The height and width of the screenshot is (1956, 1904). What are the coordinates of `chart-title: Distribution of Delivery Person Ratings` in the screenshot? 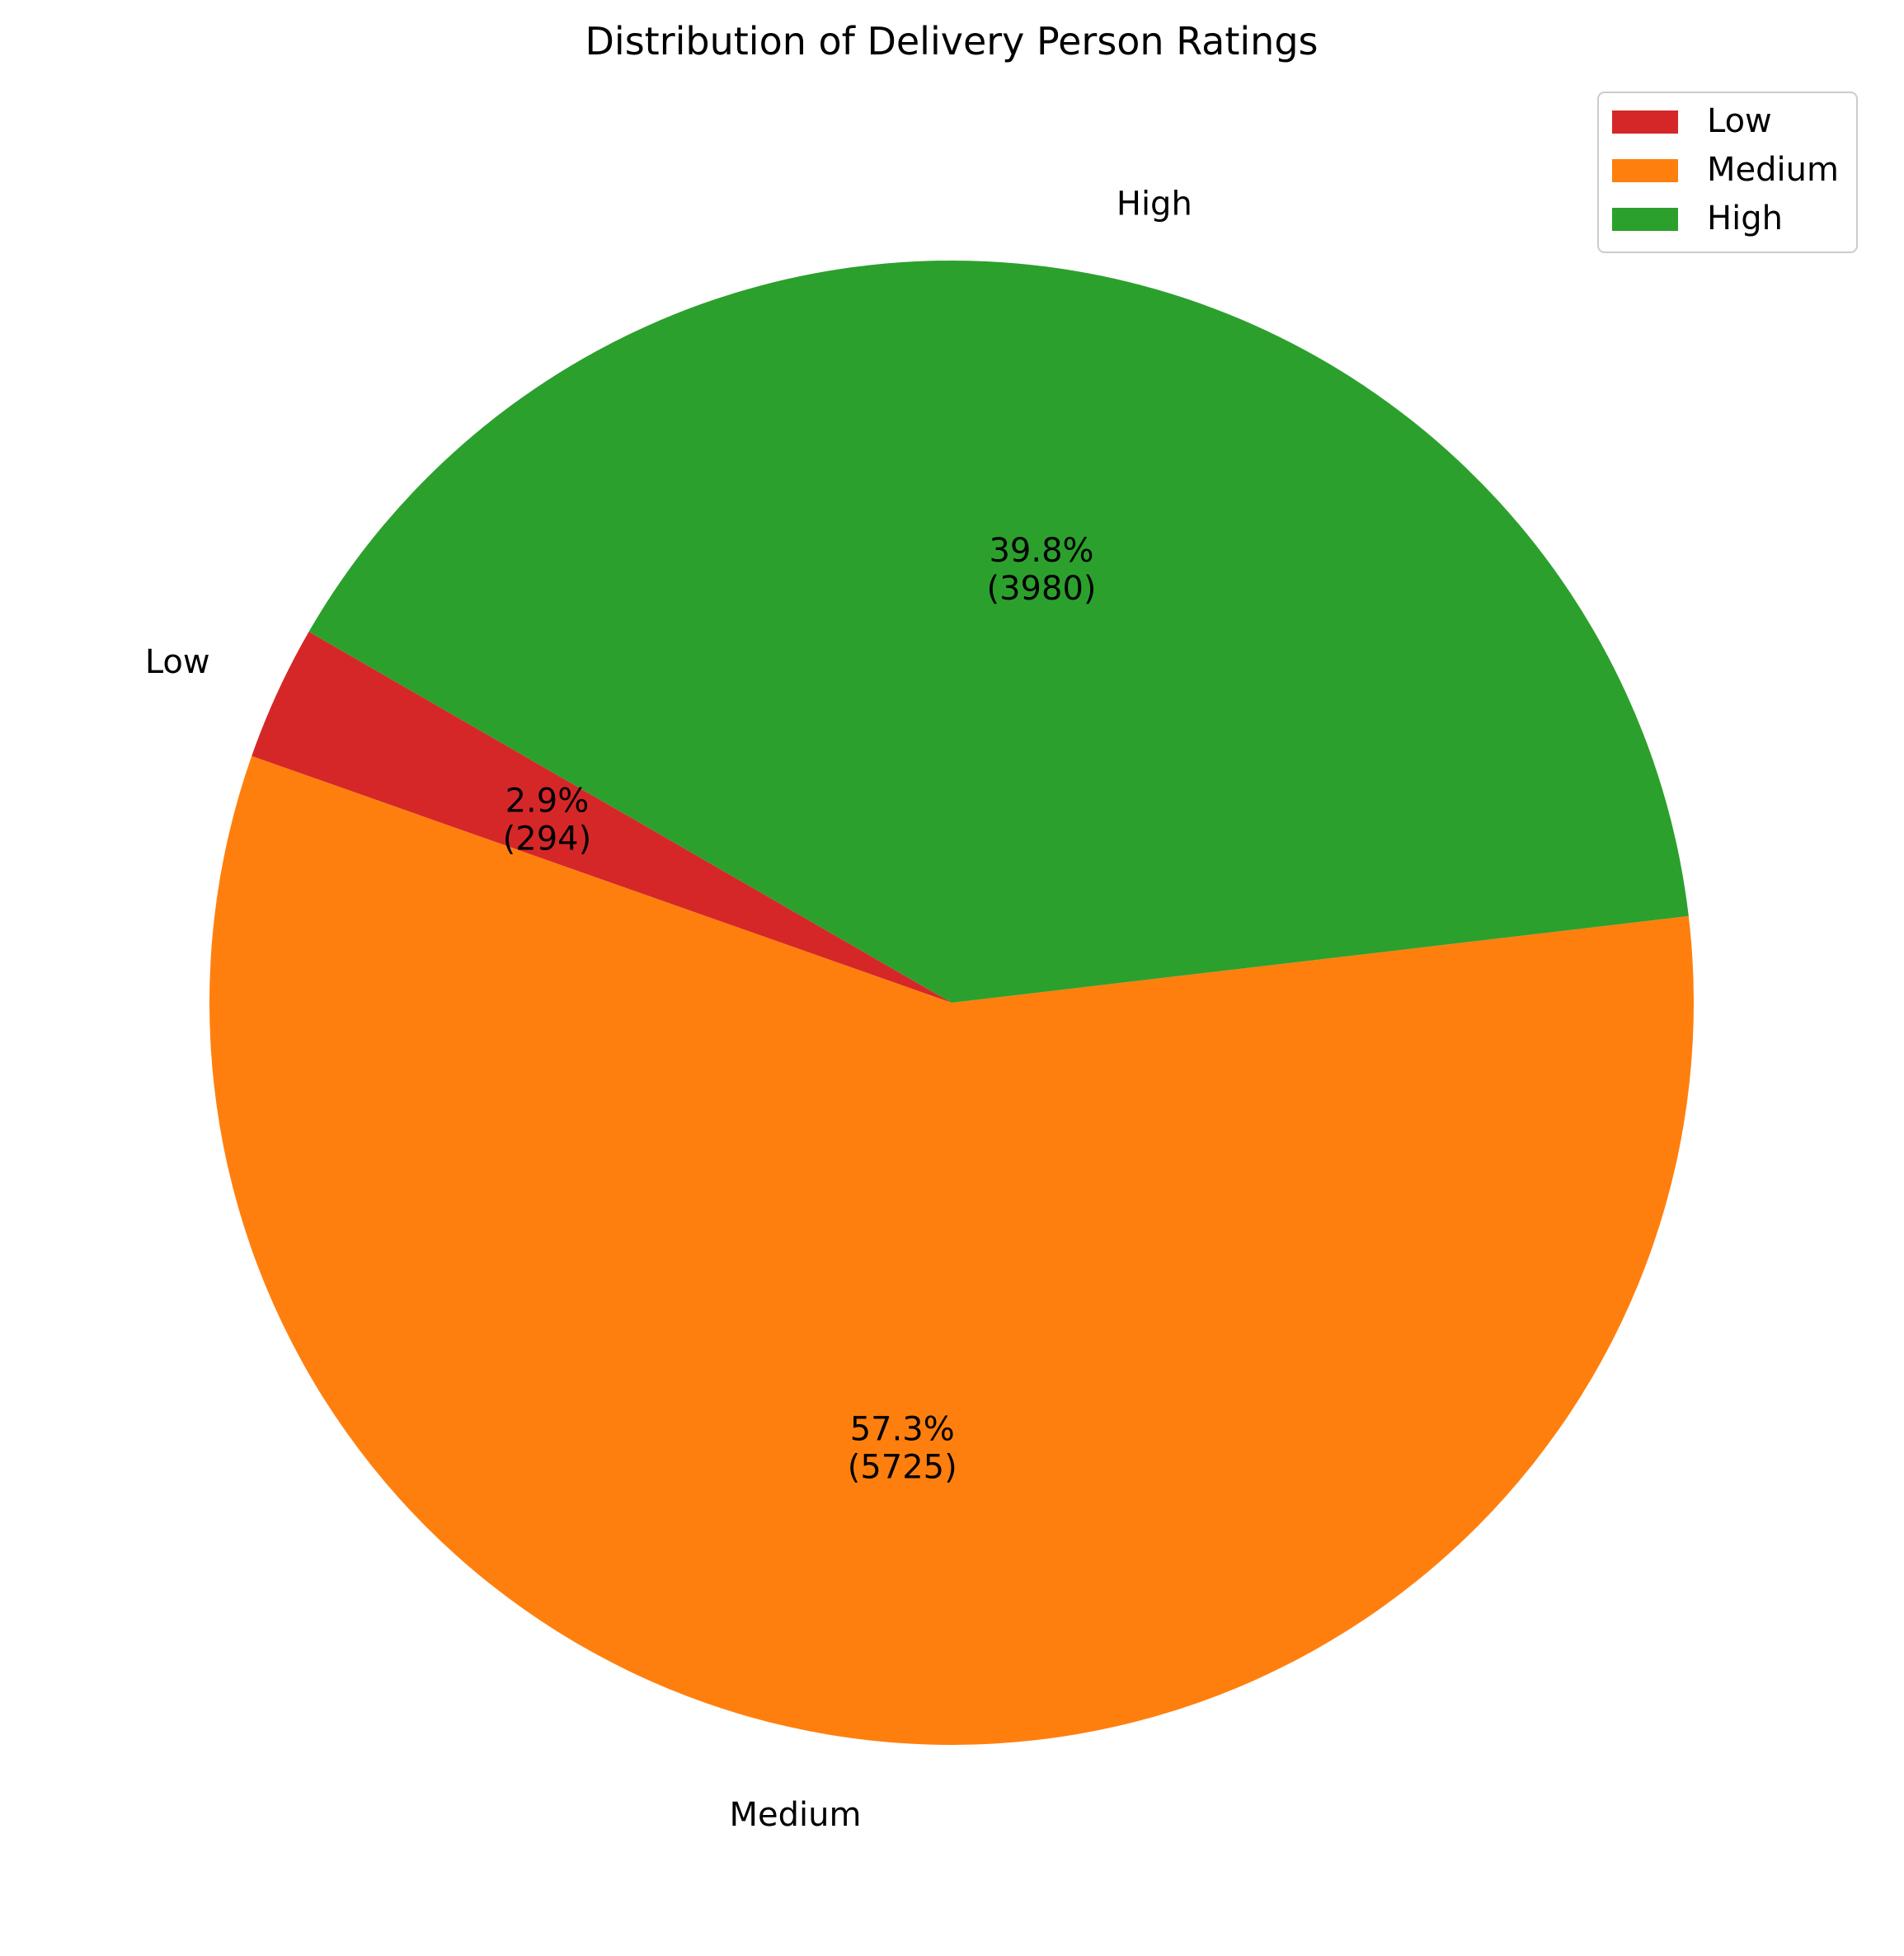 It's located at (952, 41).